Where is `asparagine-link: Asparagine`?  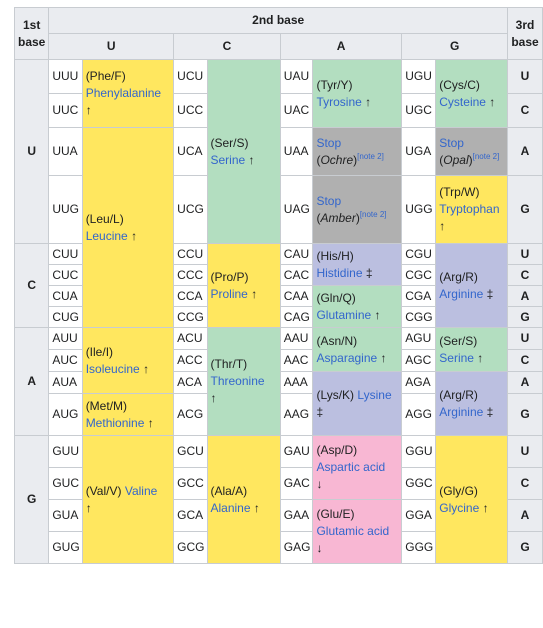 asparagine-link: Asparagine is located at coordinates (347, 357).